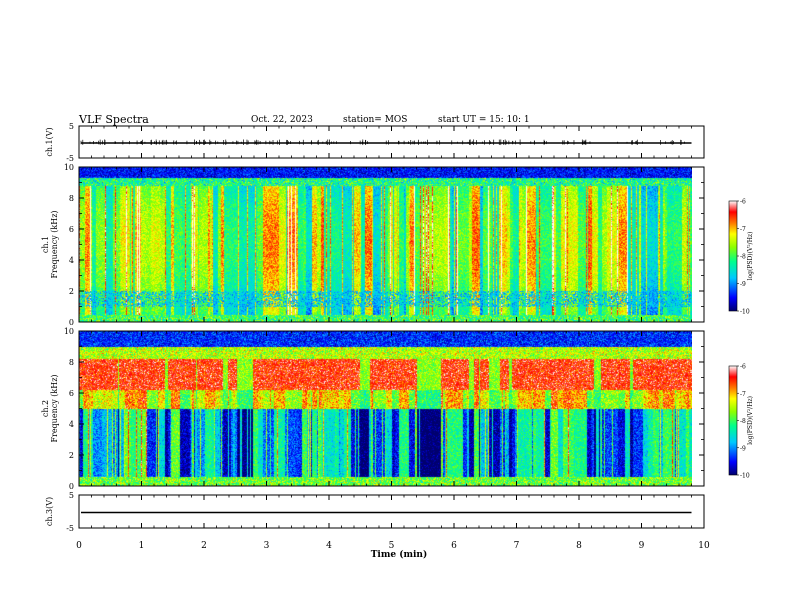  Describe the element at coordinates (375, 120) in the screenshot. I see `station-label: station= MOS` at that location.